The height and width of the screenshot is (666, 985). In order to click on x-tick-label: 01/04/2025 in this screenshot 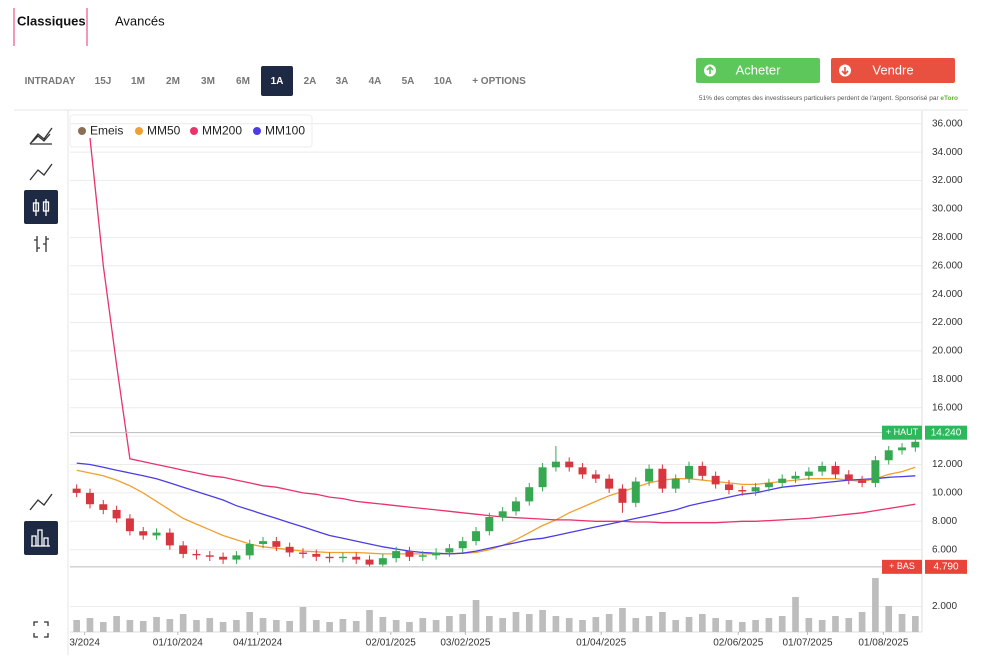, I will do `click(601, 643)`.